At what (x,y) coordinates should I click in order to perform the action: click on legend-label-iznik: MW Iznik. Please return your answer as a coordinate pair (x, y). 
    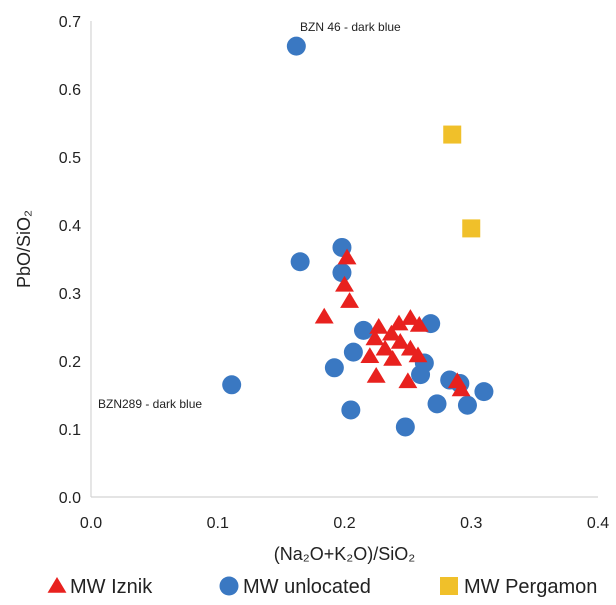
    Looking at the image, I should click on (111, 587).